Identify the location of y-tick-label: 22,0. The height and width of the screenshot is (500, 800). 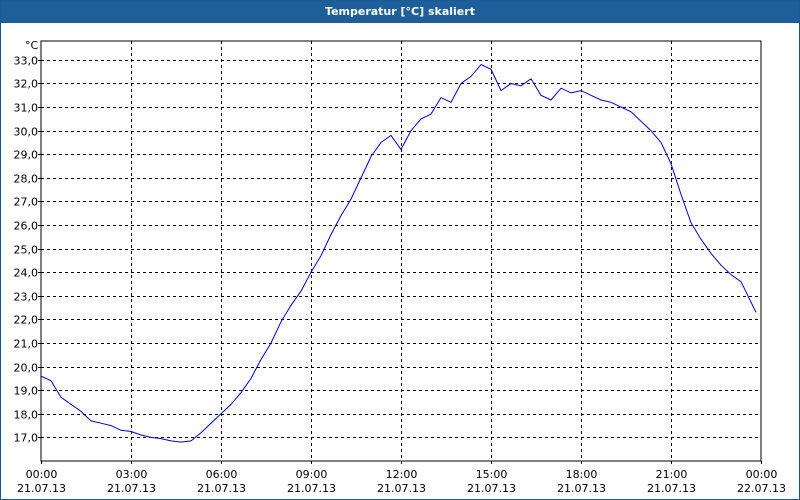
(26, 320).